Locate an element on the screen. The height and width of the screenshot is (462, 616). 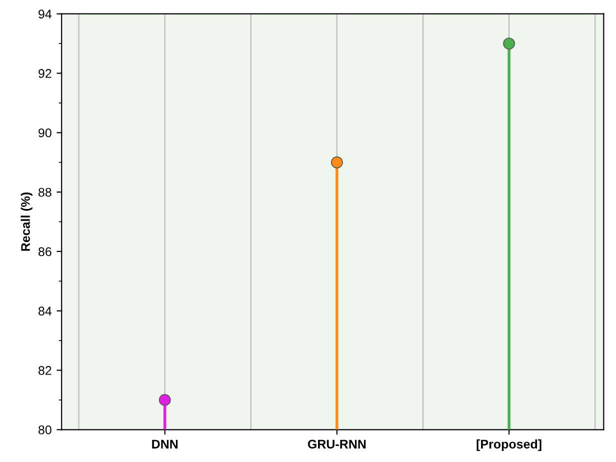
y-tick-label: 86 is located at coordinates (45, 251).